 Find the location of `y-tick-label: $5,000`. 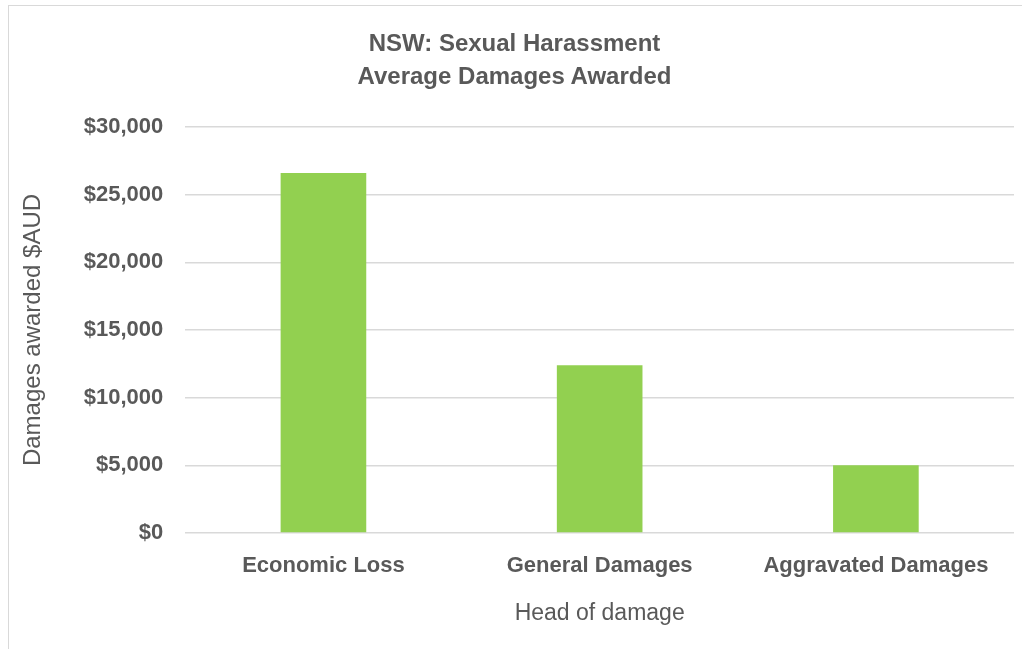

y-tick-label: $5,000 is located at coordinates (130, 464).